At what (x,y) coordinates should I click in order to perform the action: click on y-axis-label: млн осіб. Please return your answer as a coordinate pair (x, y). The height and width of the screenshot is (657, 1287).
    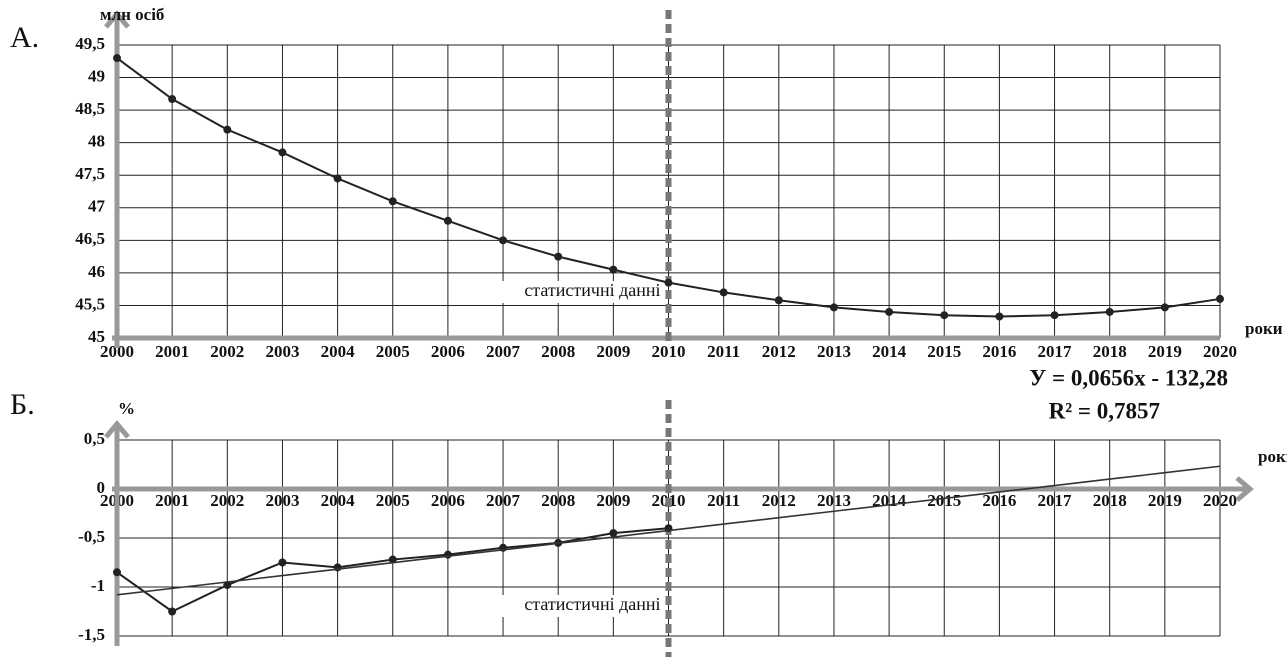
    Looking at the image, I should click on (132, 14).